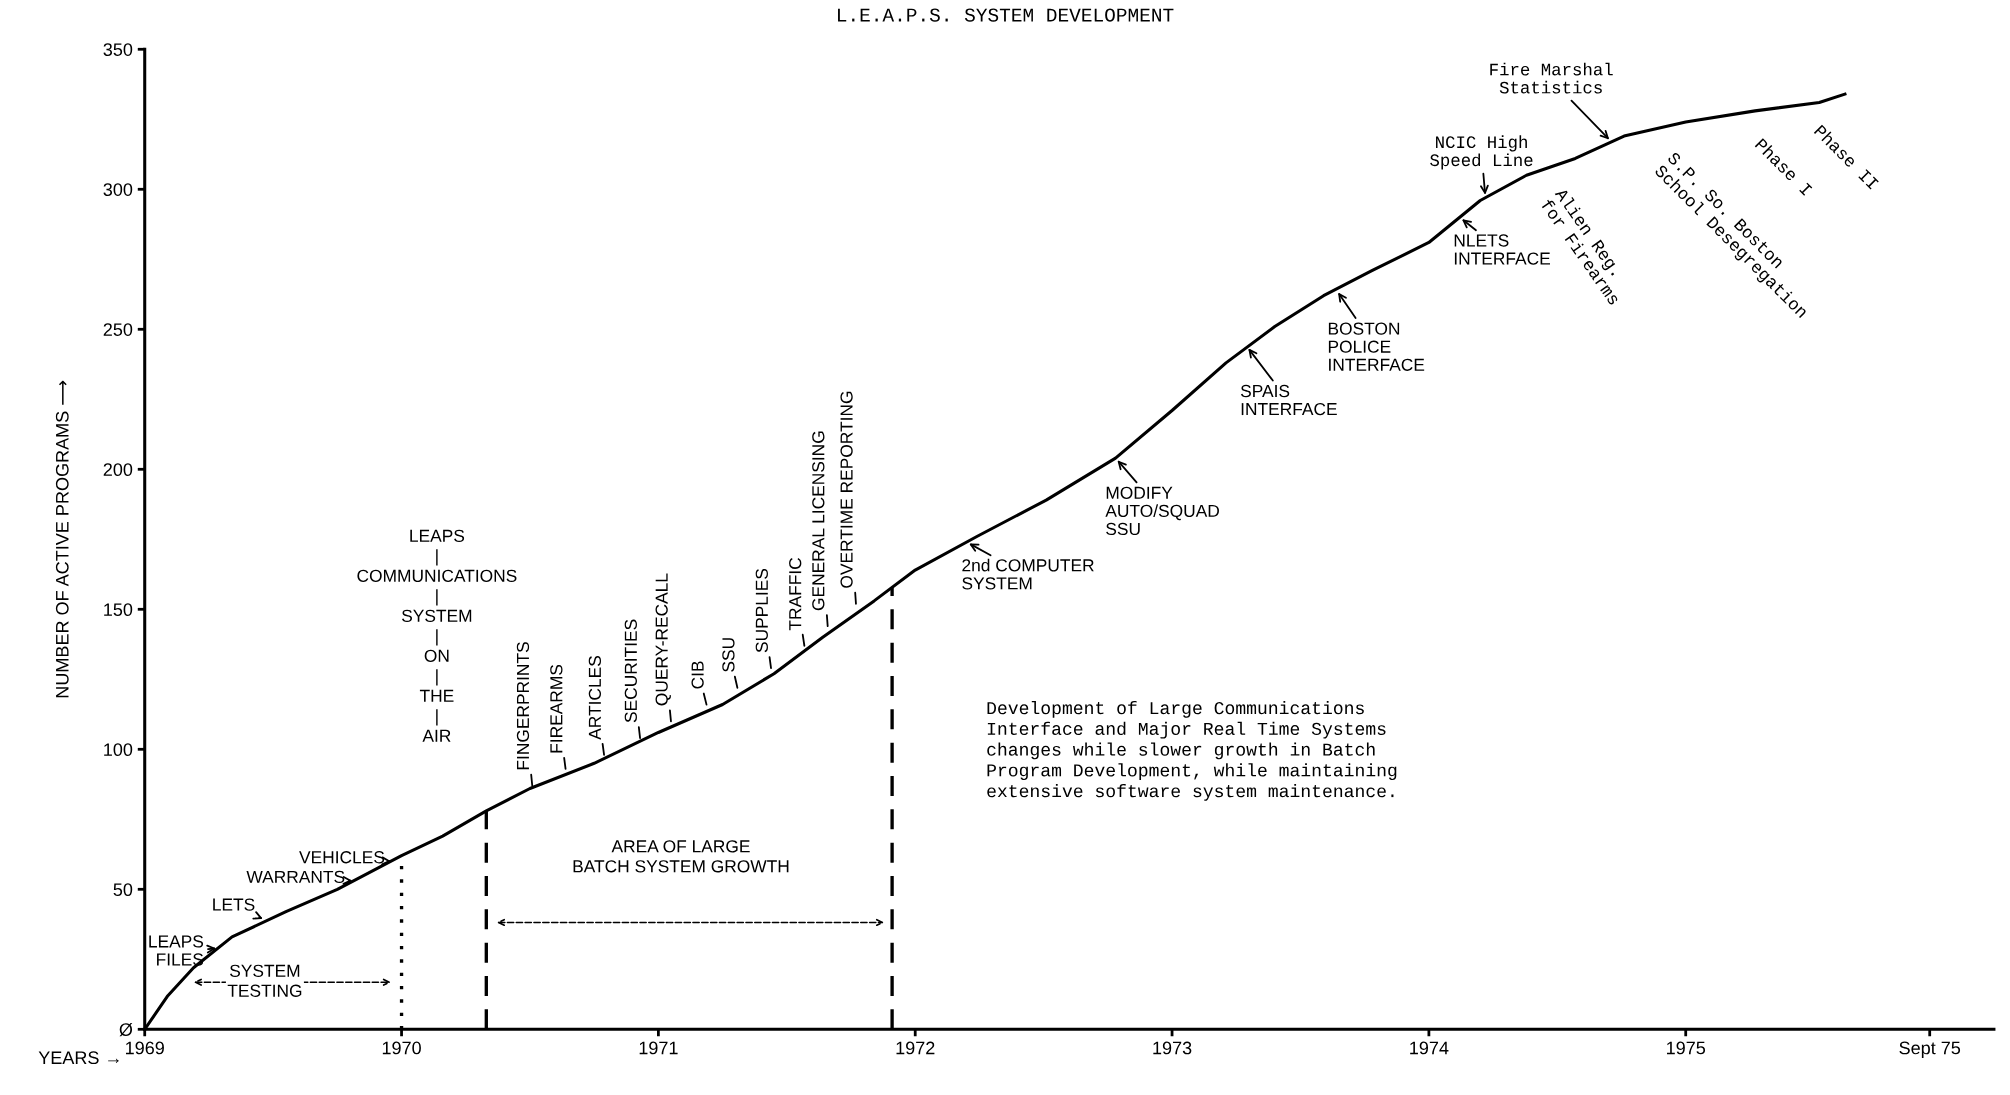  I want to click on annotation: SECURITIES, so click(630, 671).